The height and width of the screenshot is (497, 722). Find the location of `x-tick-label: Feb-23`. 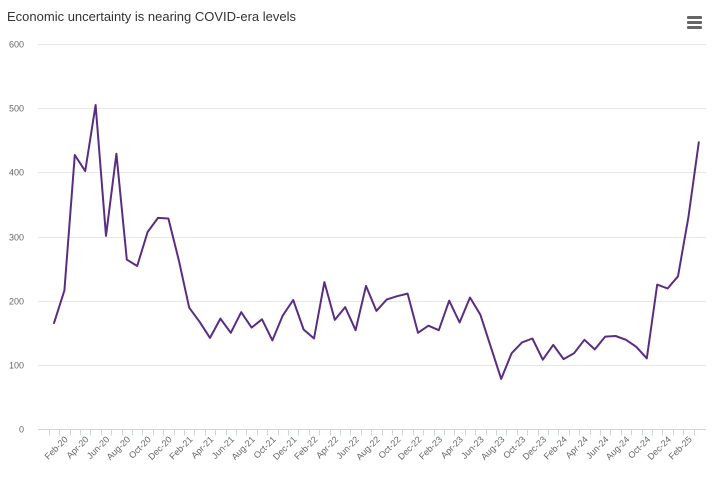

x-tick-label: Feb-23 is located at coordinates (430, 447).